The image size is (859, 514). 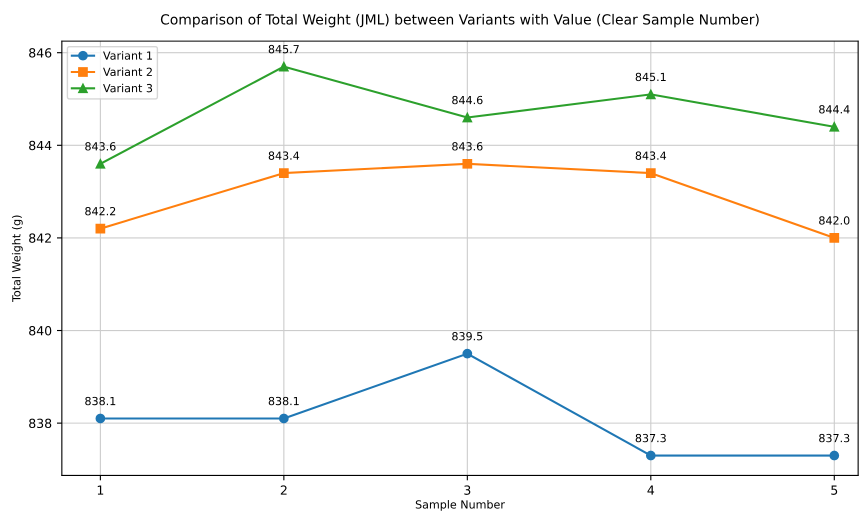 I want to click on legend-label: Variant 1, so click(x=127, y=55).